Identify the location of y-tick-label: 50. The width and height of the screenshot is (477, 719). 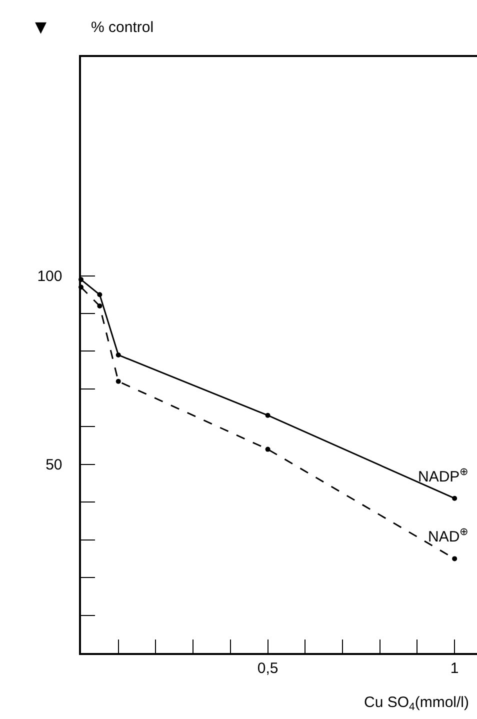
(54, 465).